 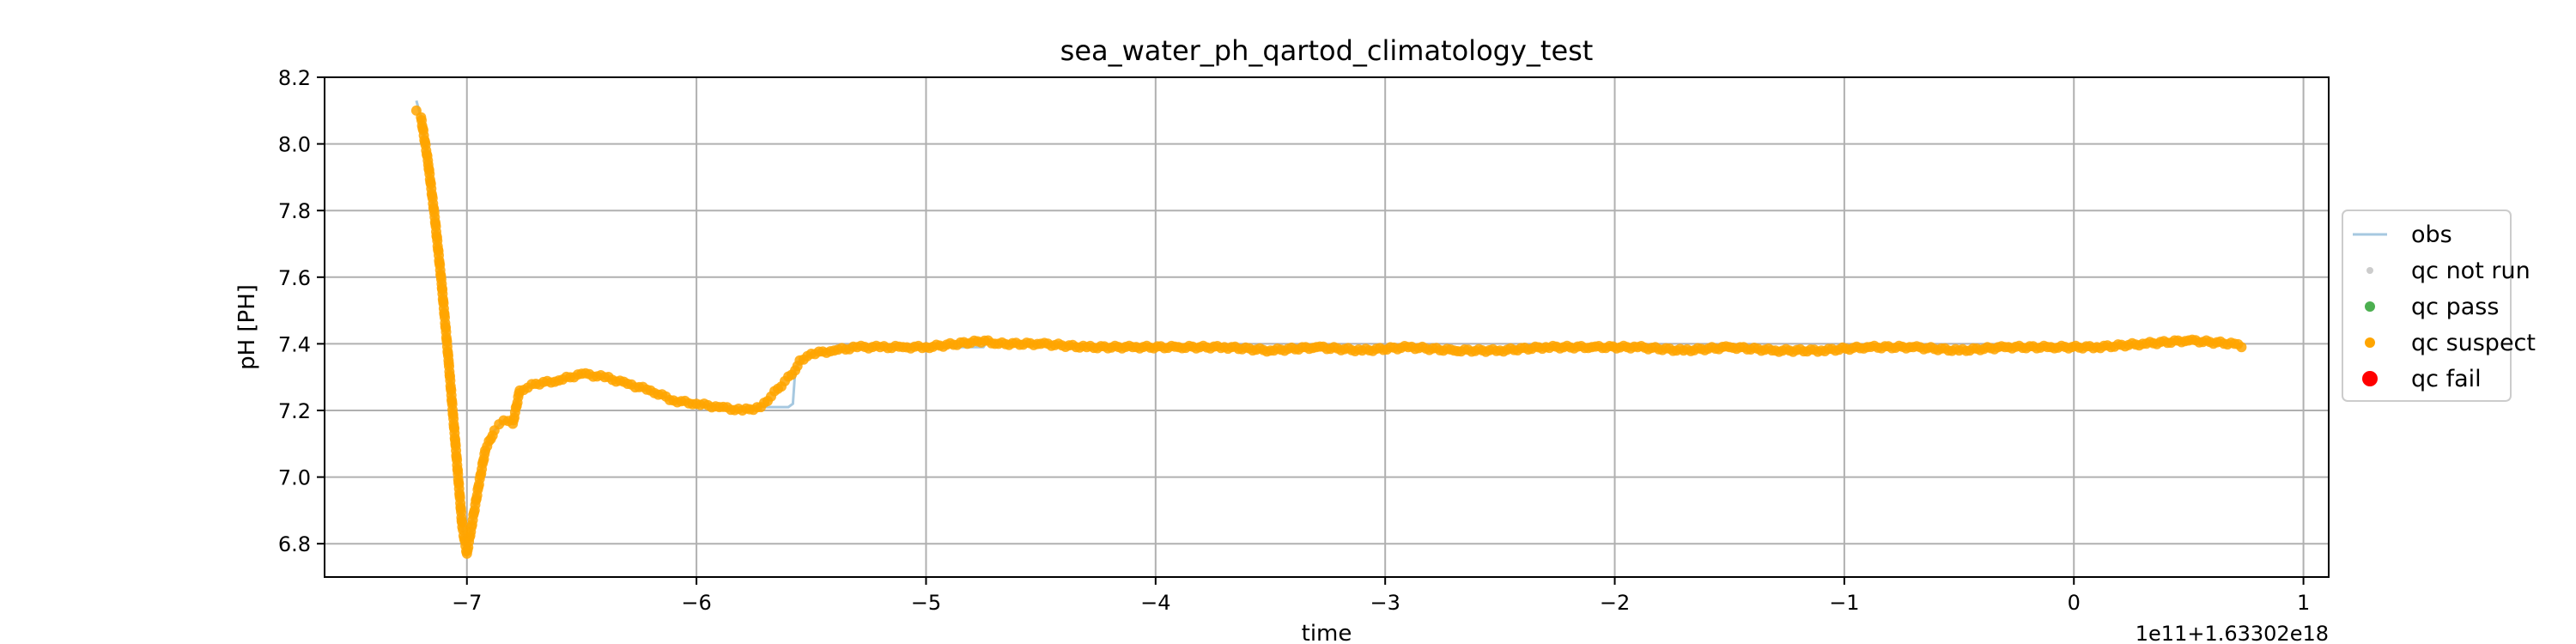 I want to click on x-axis-offset-label: 1e11+1.63302e18, so click(x=2232, y=633).